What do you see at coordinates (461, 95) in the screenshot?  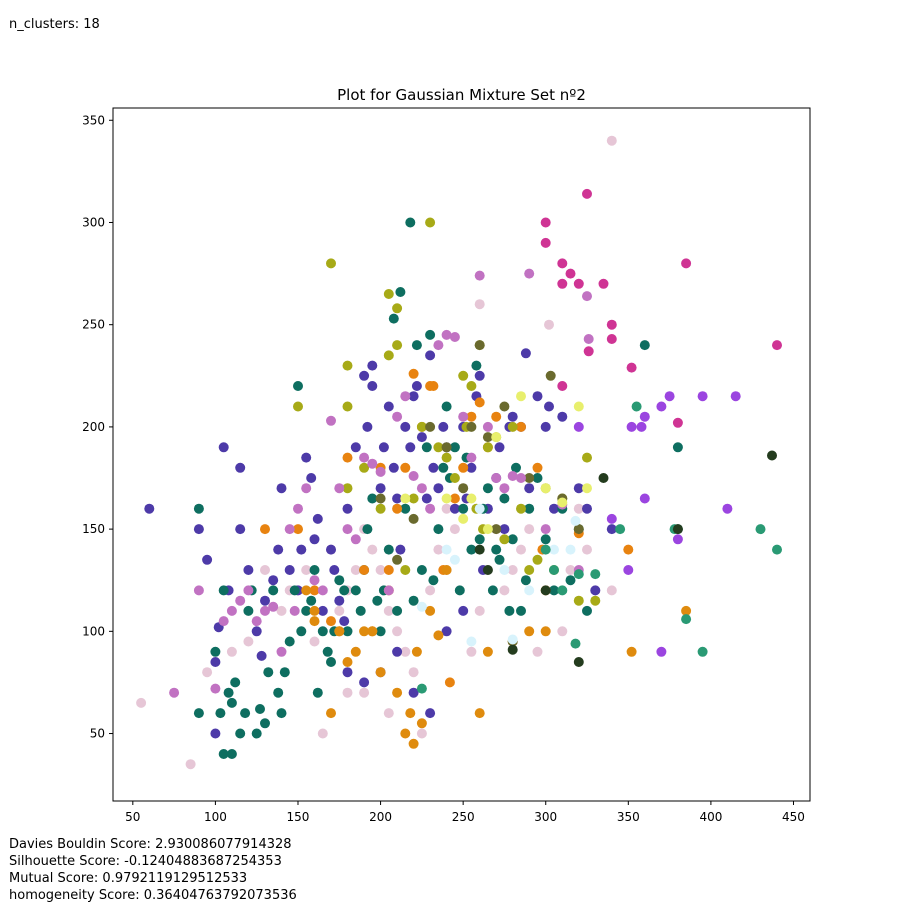 I see `chart-title: Plot for Gaussian Mixture Set nº2` at bounding box center [461, 95].